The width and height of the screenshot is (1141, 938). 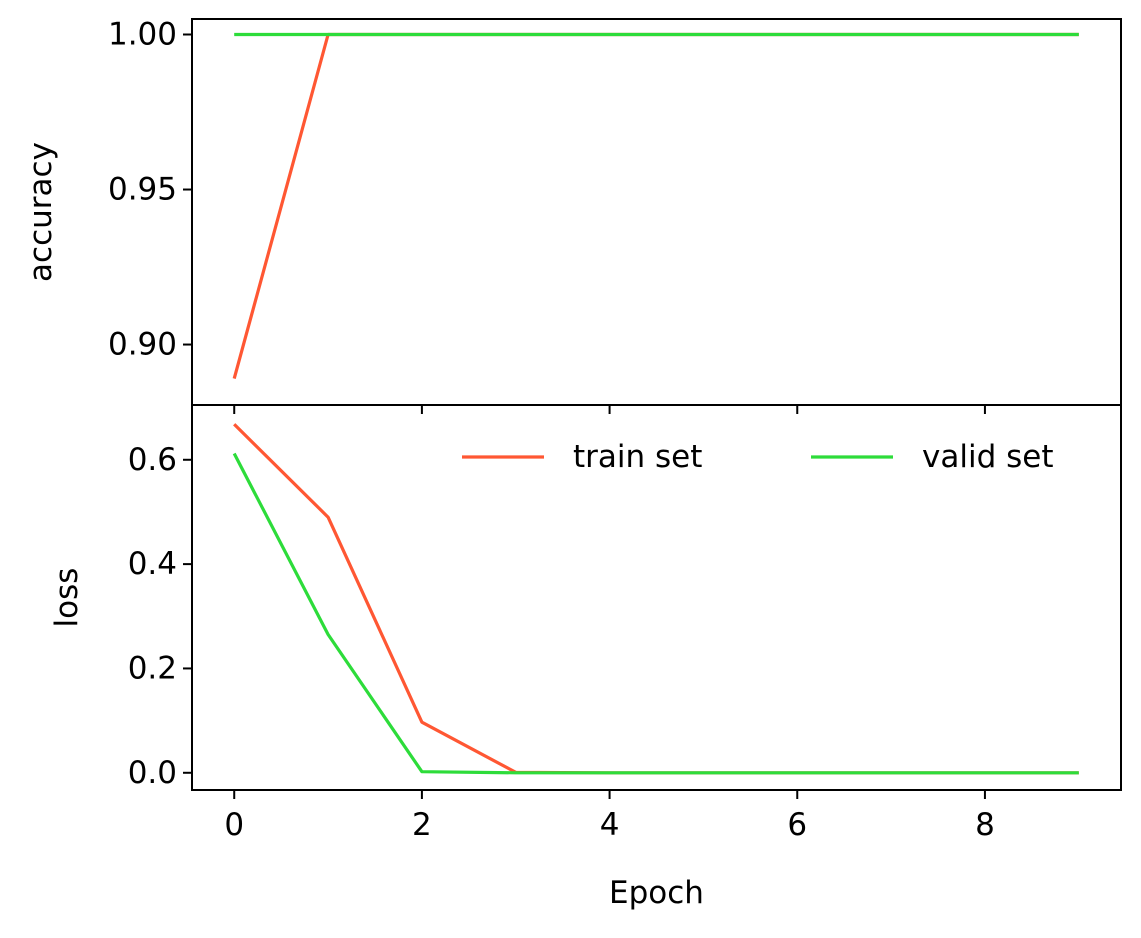 I want to click on legend: train set valid set, so click(x=757, y=457).